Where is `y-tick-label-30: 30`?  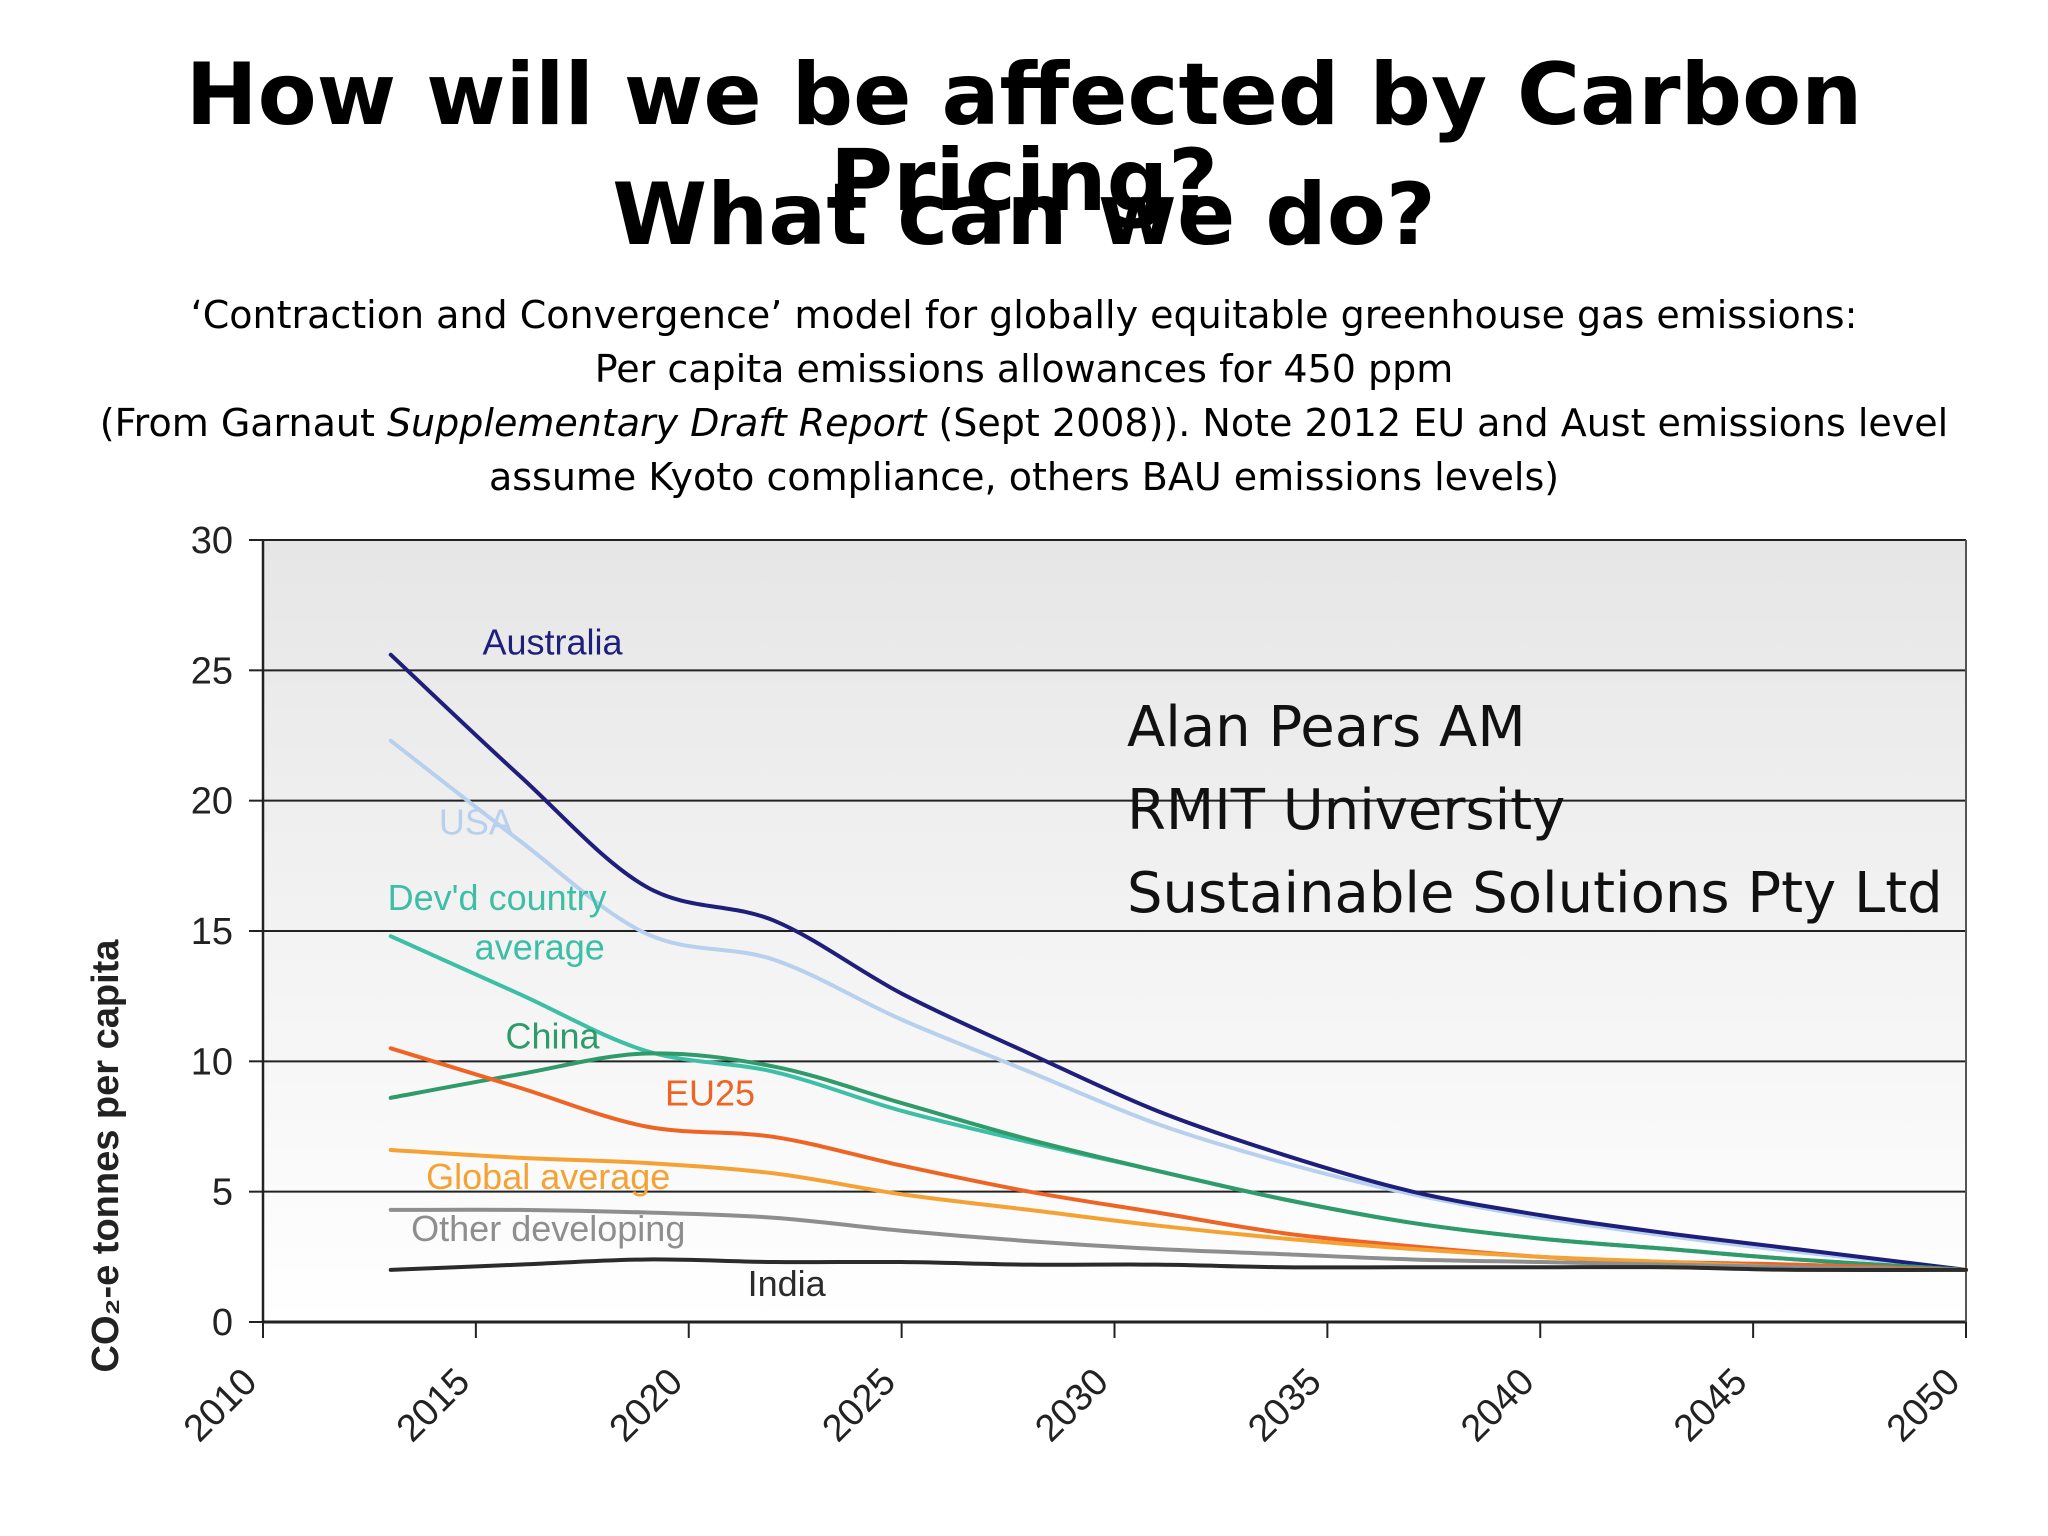
y-tick-label-30: 30 is located at coordinates (212, 541).